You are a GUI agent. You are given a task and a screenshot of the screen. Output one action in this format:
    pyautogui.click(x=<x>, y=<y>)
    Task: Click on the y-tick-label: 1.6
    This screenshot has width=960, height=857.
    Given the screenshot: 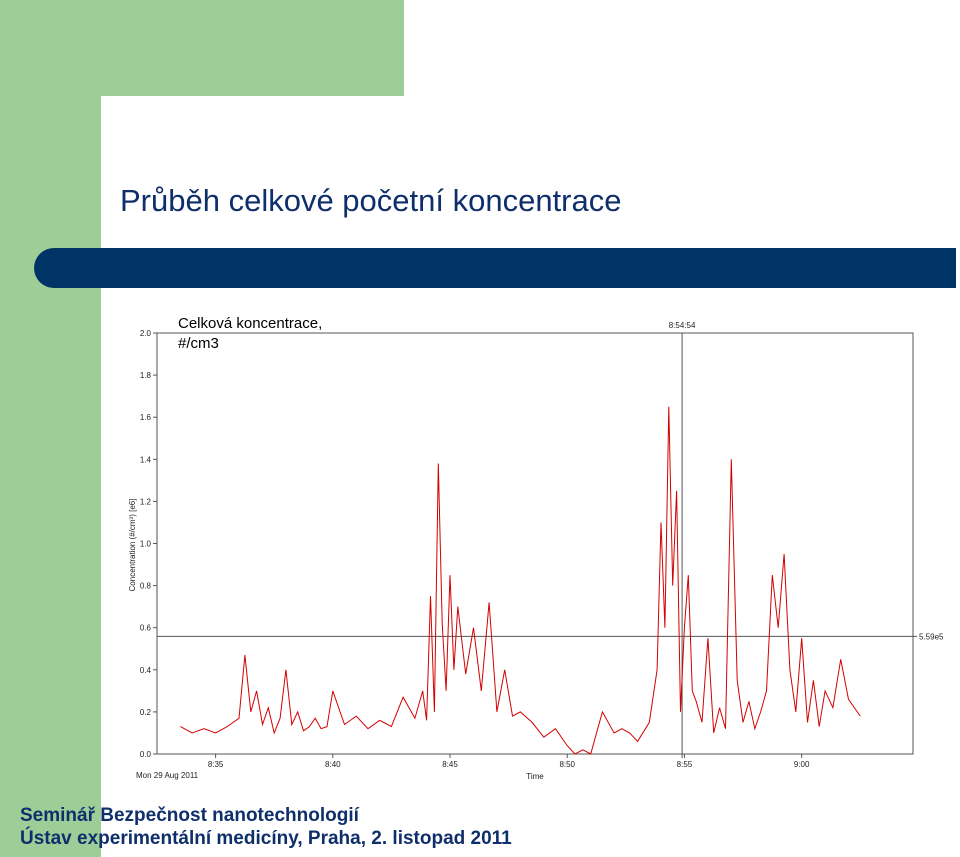 What is the action you would take?
    pyautogui.click(x=146, y=417)
    